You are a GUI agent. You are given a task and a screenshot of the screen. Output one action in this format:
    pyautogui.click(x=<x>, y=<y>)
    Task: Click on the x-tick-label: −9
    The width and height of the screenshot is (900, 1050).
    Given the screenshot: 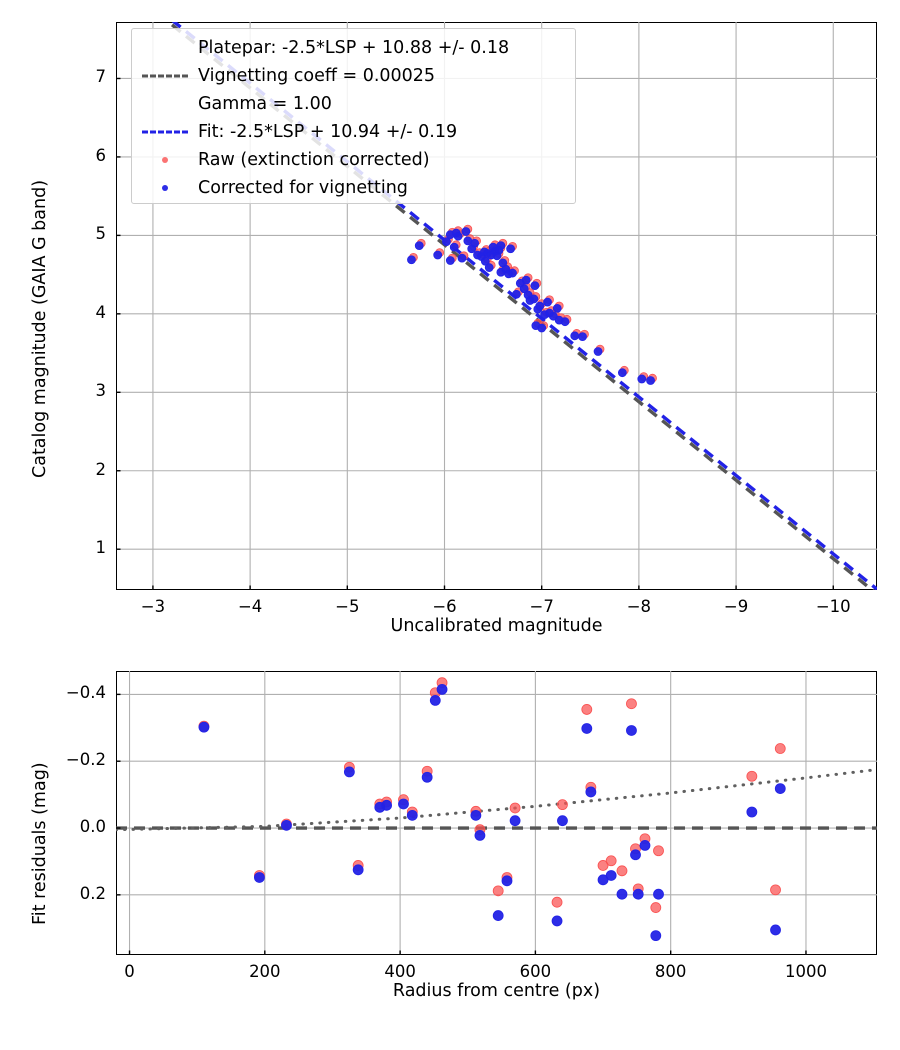 What is the action you would take?
    pyautogui.click(x=736, y=606)
    